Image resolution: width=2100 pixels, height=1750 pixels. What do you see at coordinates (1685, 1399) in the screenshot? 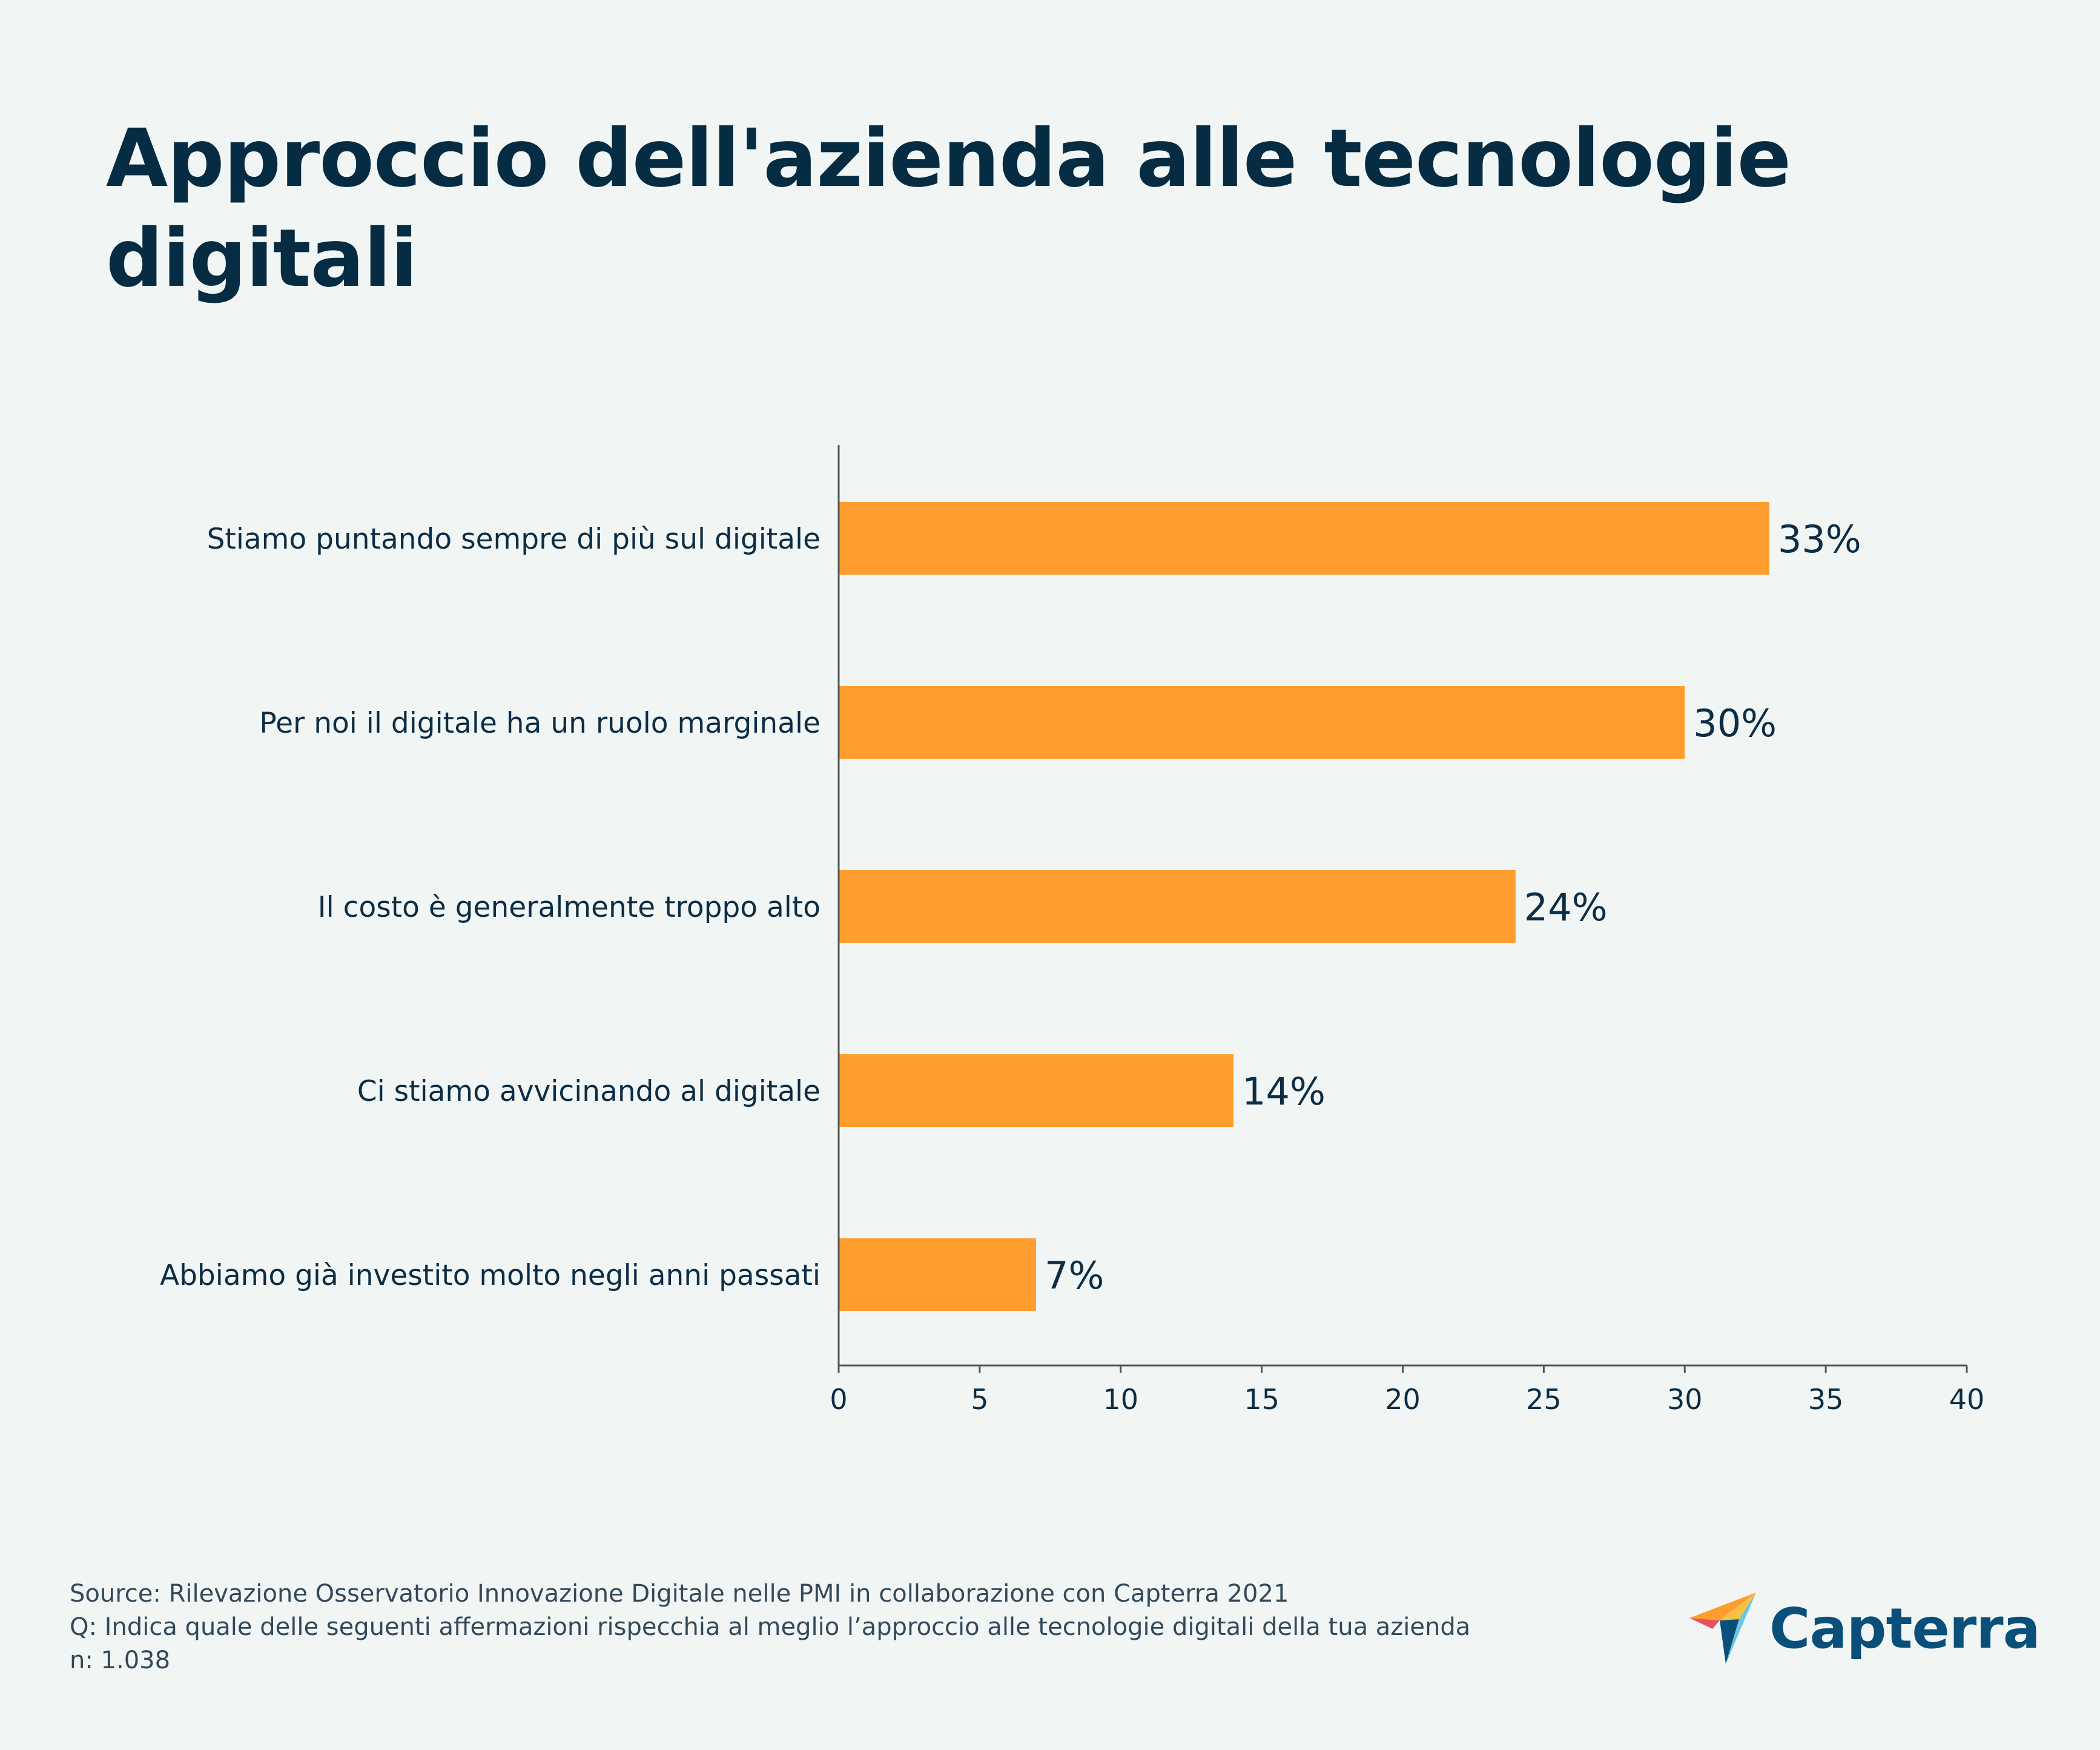
I see `x-tick-label: 30` at bounding box center [1685, 1399].